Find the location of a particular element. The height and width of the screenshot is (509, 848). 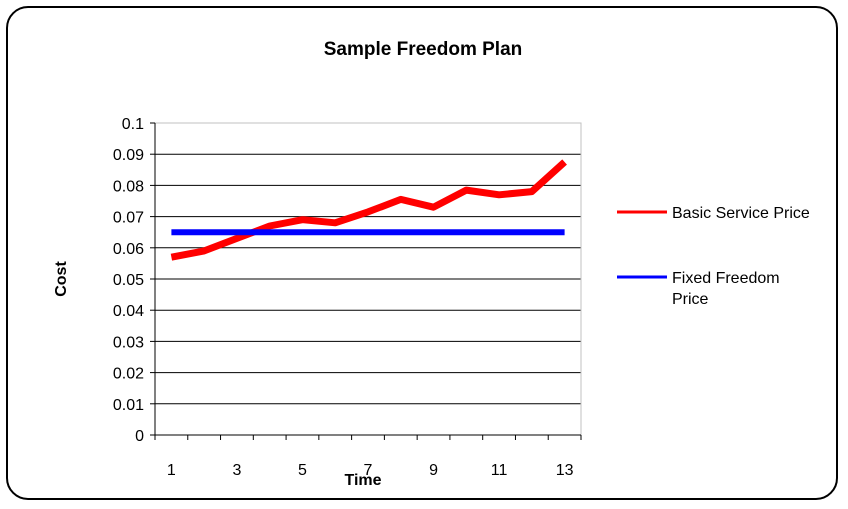

y-tick-label: 0.07 is located at coordinates (128, 218).